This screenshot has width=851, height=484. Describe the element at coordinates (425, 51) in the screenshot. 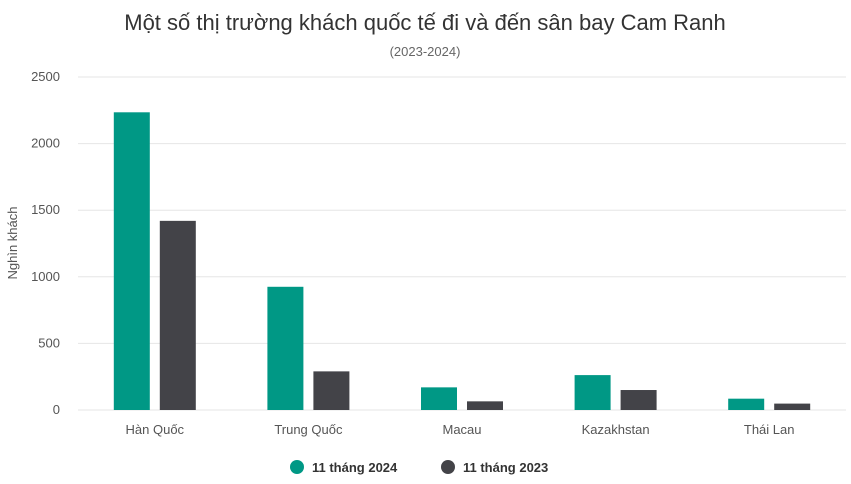

I see `chart-subtitle: (2023-2024)` at that location.